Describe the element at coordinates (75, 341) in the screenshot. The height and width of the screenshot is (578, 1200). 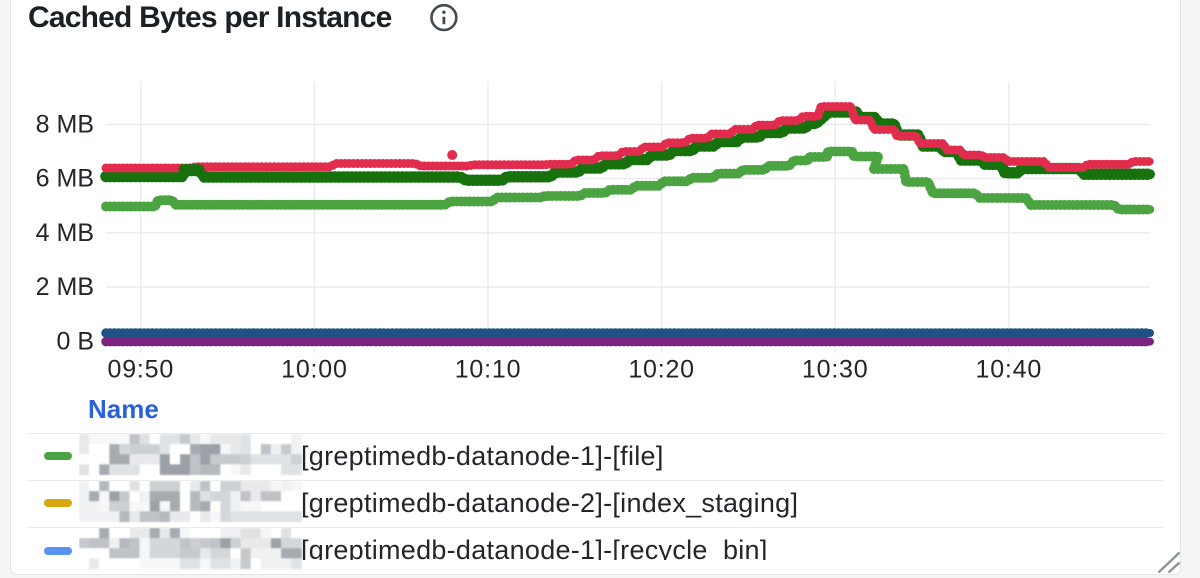
I see `svg-text: 0 B` at that location.